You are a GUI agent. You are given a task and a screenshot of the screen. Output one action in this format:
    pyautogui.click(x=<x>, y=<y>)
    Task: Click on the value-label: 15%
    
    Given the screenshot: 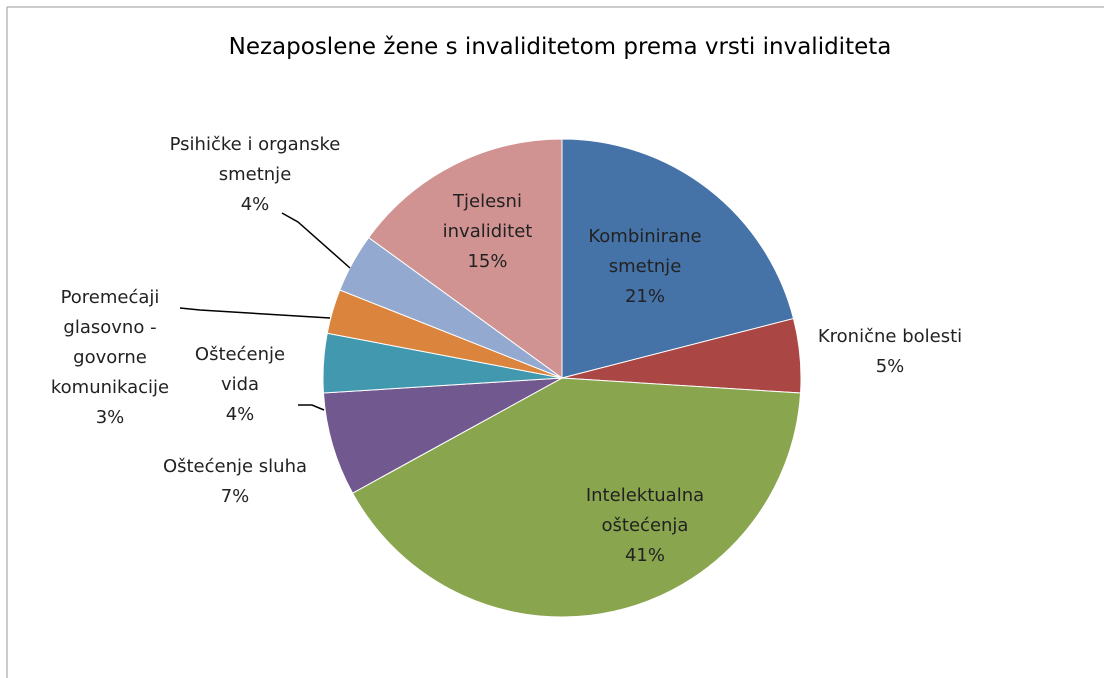 What is the action you would take?
    pyautogui.click(x=487, y=261)
    